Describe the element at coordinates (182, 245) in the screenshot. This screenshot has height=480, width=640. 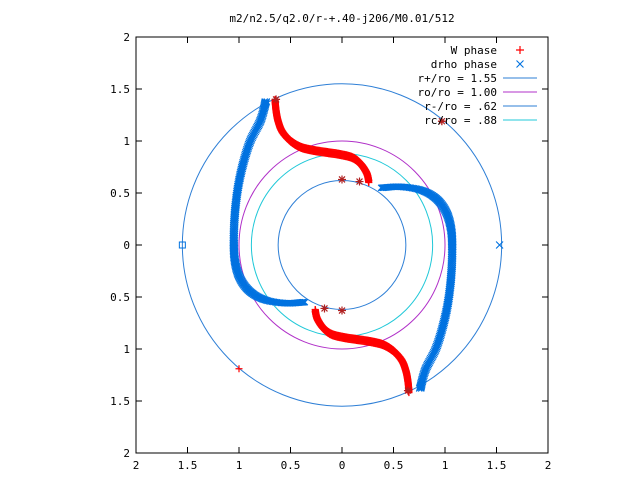
I see `drho-phase-square` at that location.